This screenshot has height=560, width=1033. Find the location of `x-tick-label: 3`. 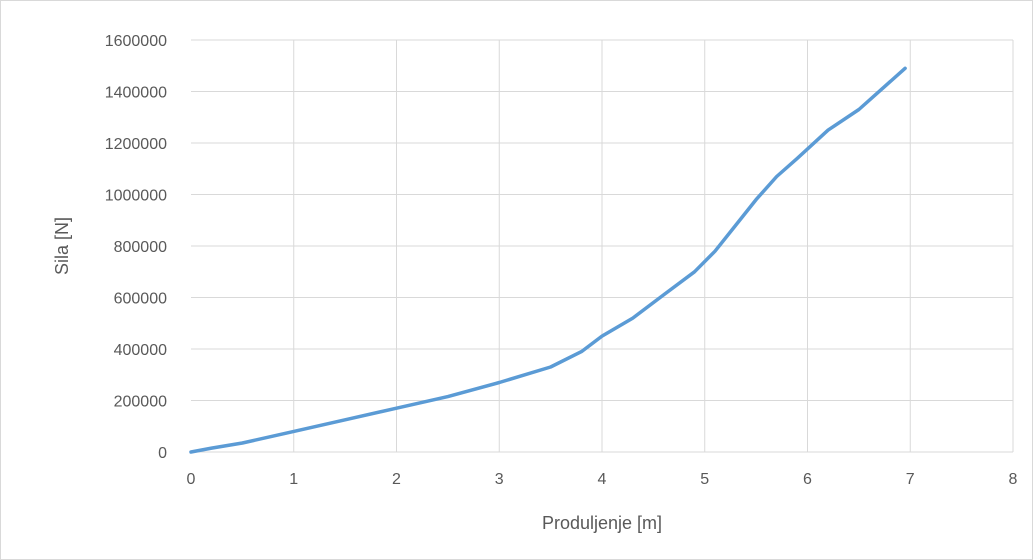

x-tick-label: 3 is located at coordinates (499, 479).